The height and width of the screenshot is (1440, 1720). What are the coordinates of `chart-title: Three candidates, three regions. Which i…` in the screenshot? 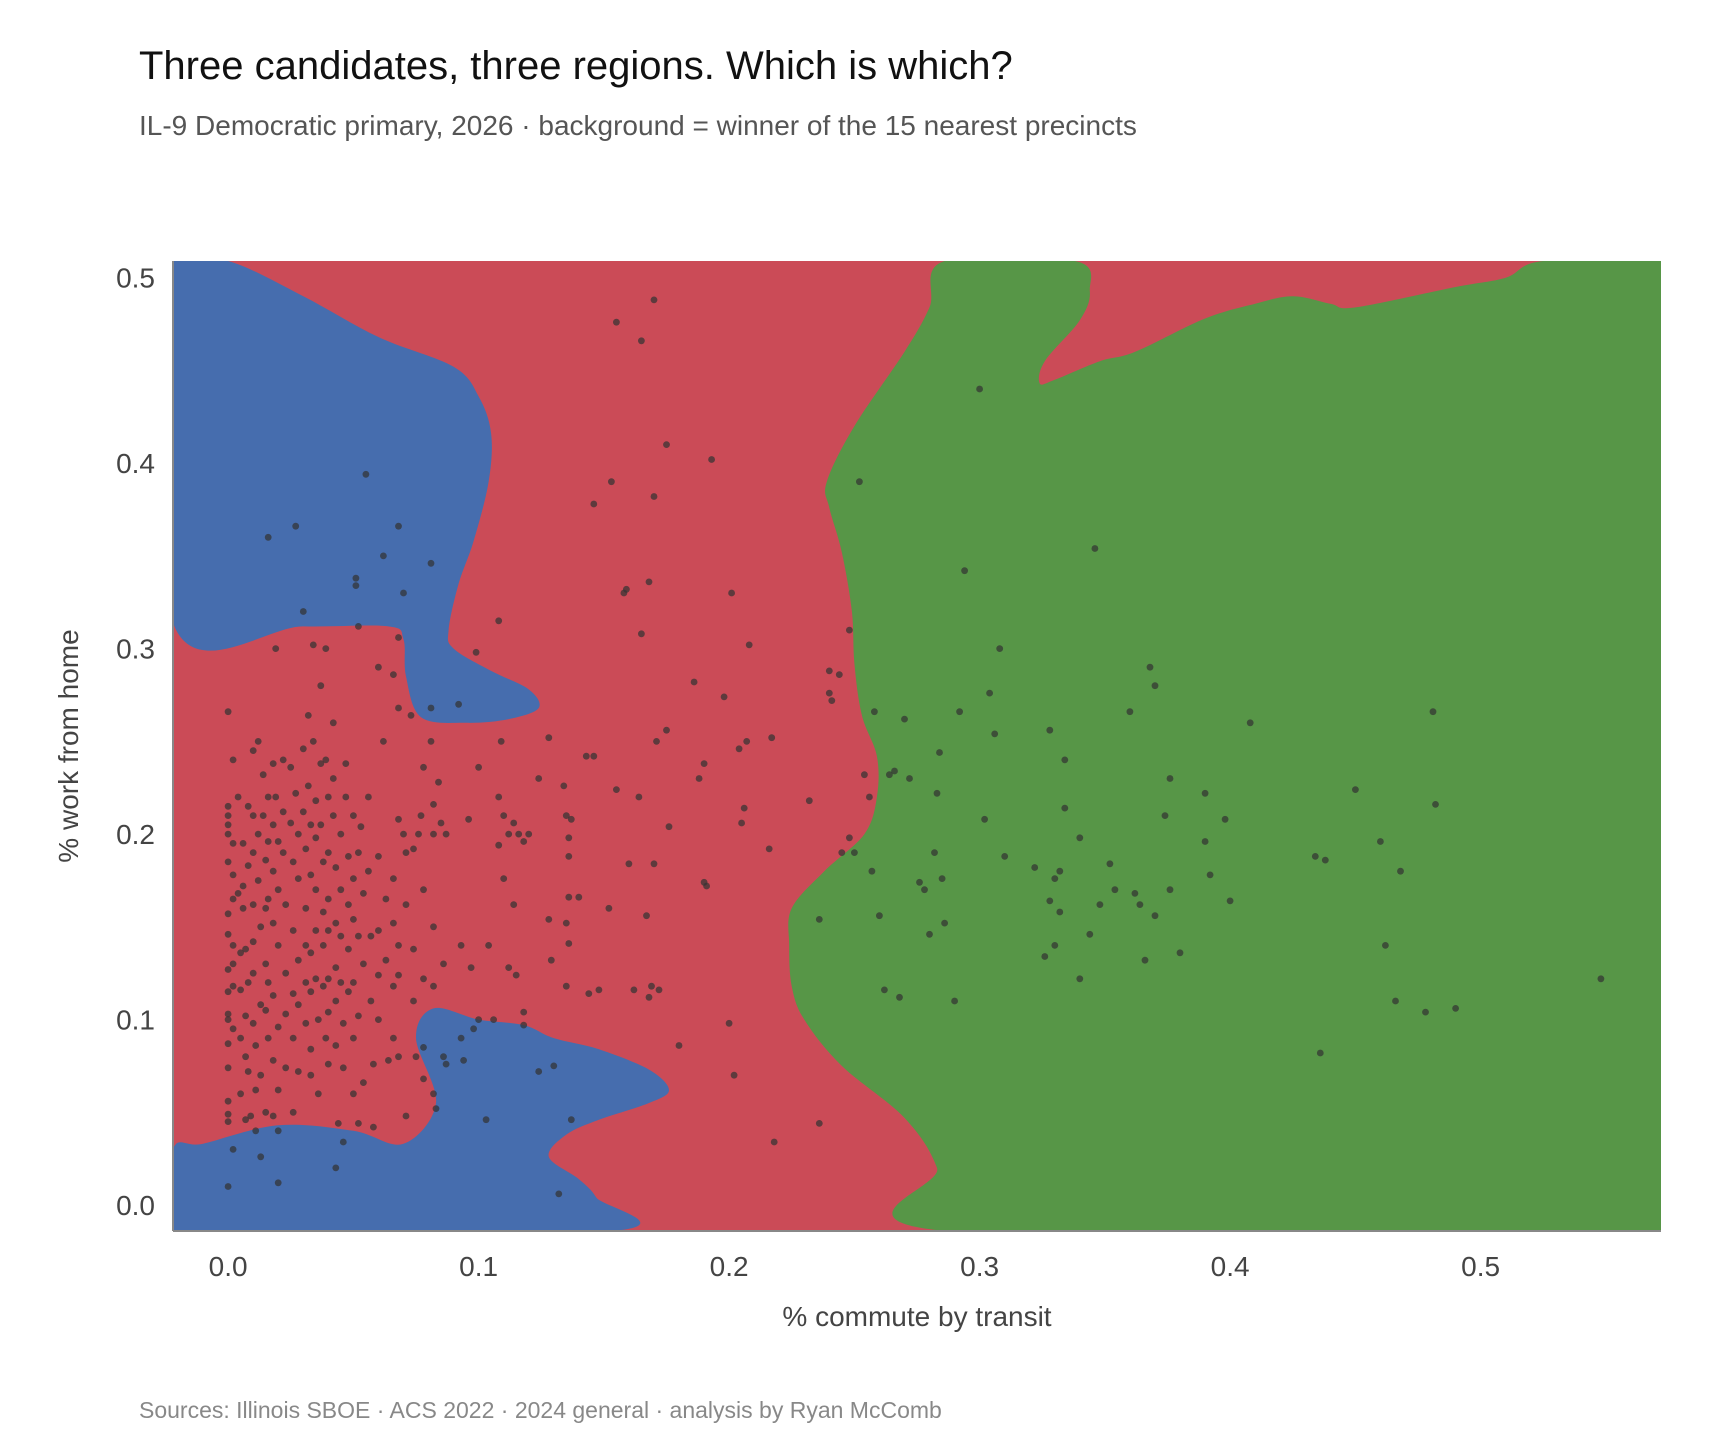 It's located at (576, 66).